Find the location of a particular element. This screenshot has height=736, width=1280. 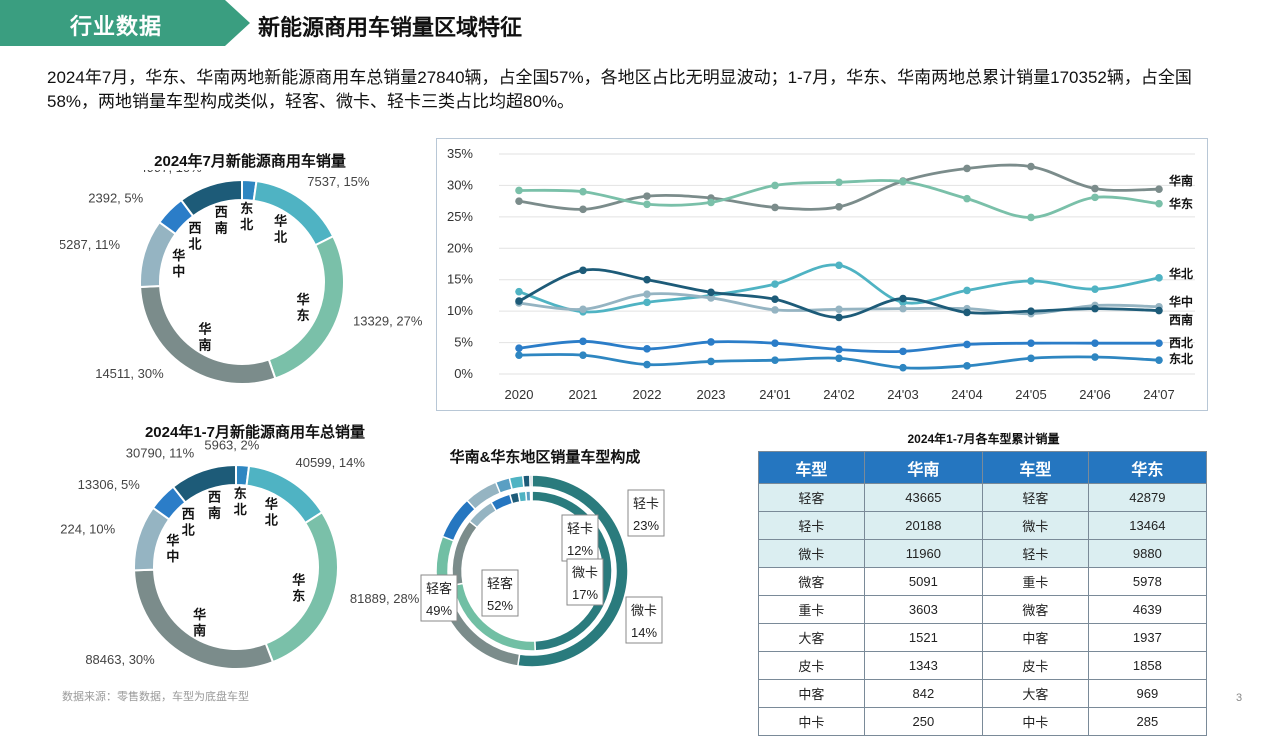

svg-text: 12% is located at coordinates (580, 550).